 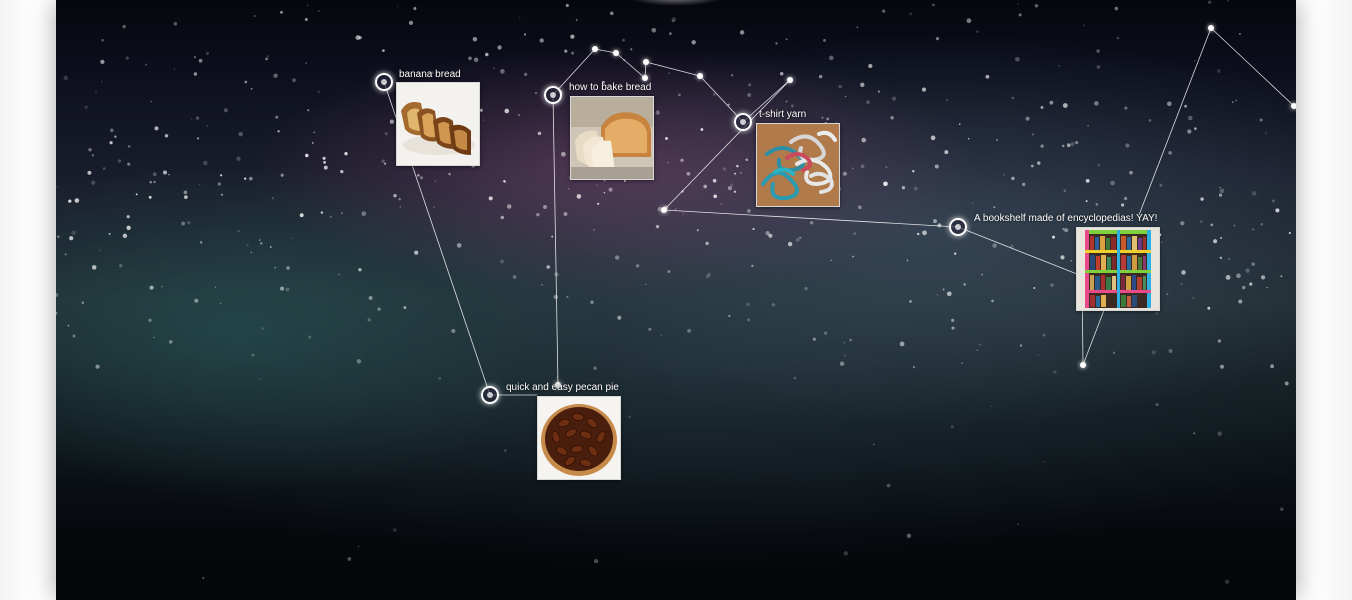 I want to click on pin-thumbnail-how-to-bake-bread, so click(x=612, y=138).